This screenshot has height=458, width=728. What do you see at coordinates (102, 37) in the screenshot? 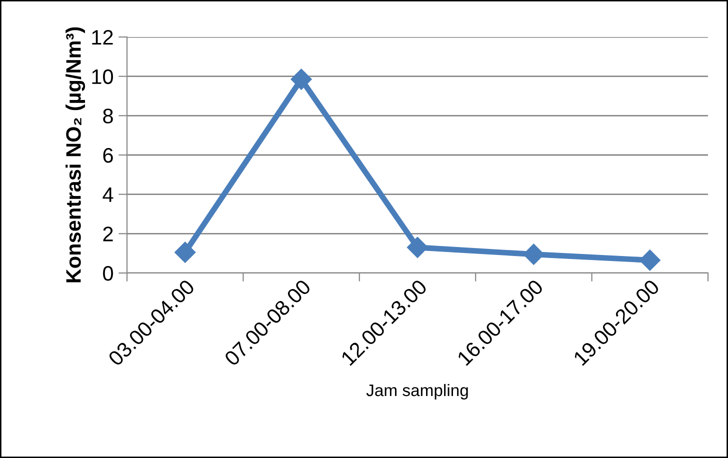
I see `y-tick-label: 12` at bounding box center [102, 37].